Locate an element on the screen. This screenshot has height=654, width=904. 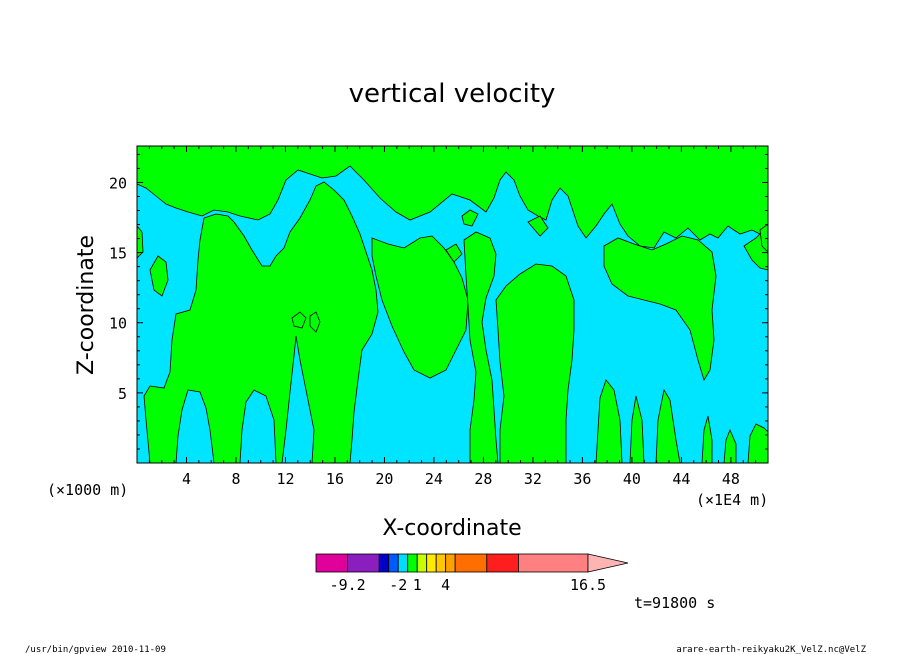
x-tick-label: 36 is located at coordinates (582, 479).